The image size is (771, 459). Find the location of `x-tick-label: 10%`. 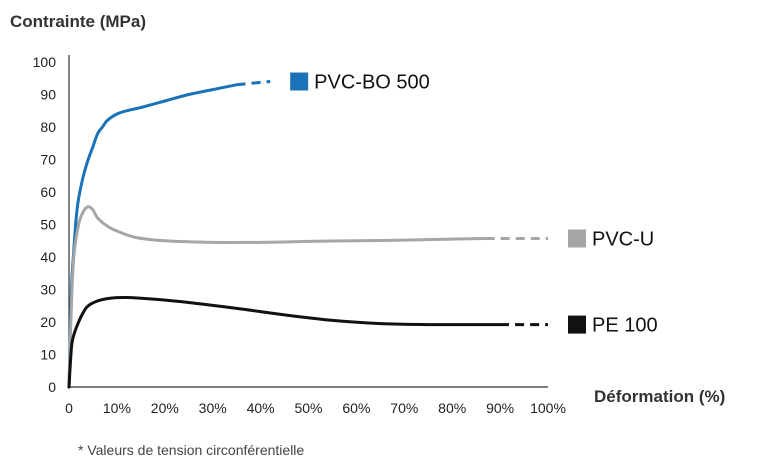

x-tick-label: 10% is located at coordinates (117, 408).